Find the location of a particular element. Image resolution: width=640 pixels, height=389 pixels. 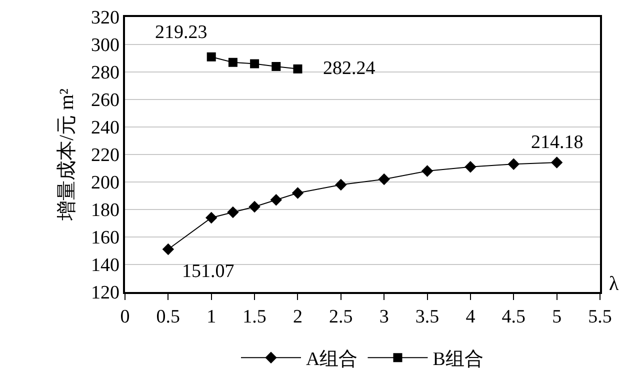

y-axis-title: 增量成本/元 m² is located at coordinates (67, 155).